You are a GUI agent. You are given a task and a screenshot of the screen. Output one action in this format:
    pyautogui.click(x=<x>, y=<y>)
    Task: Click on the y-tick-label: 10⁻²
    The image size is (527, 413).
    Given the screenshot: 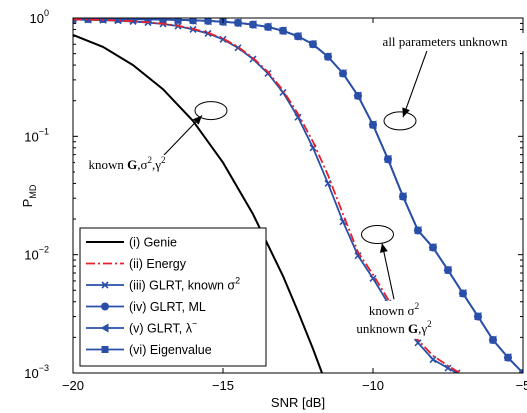 What is the action you would take?
    pyautogui.click(x=36, y=254)
    